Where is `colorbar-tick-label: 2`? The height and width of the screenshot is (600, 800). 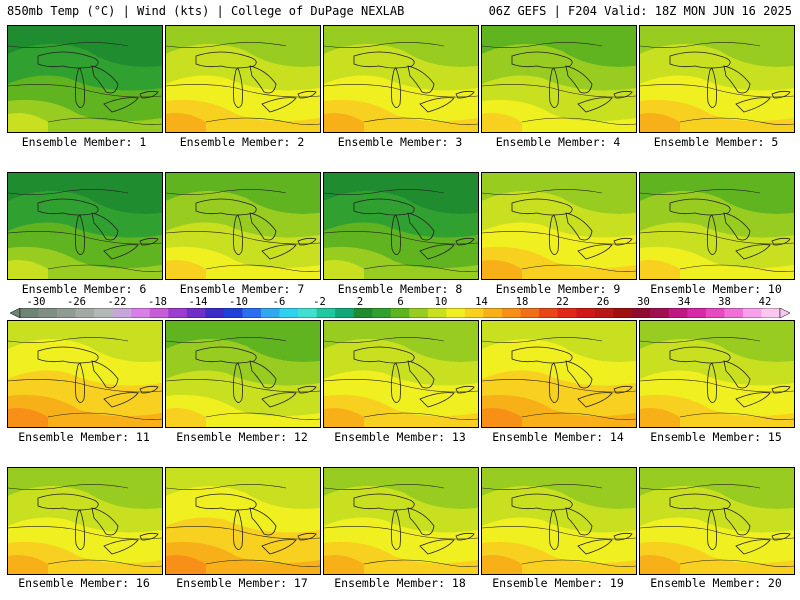
colorbar-tick-label: 2 is located at coordinates (360, 302).